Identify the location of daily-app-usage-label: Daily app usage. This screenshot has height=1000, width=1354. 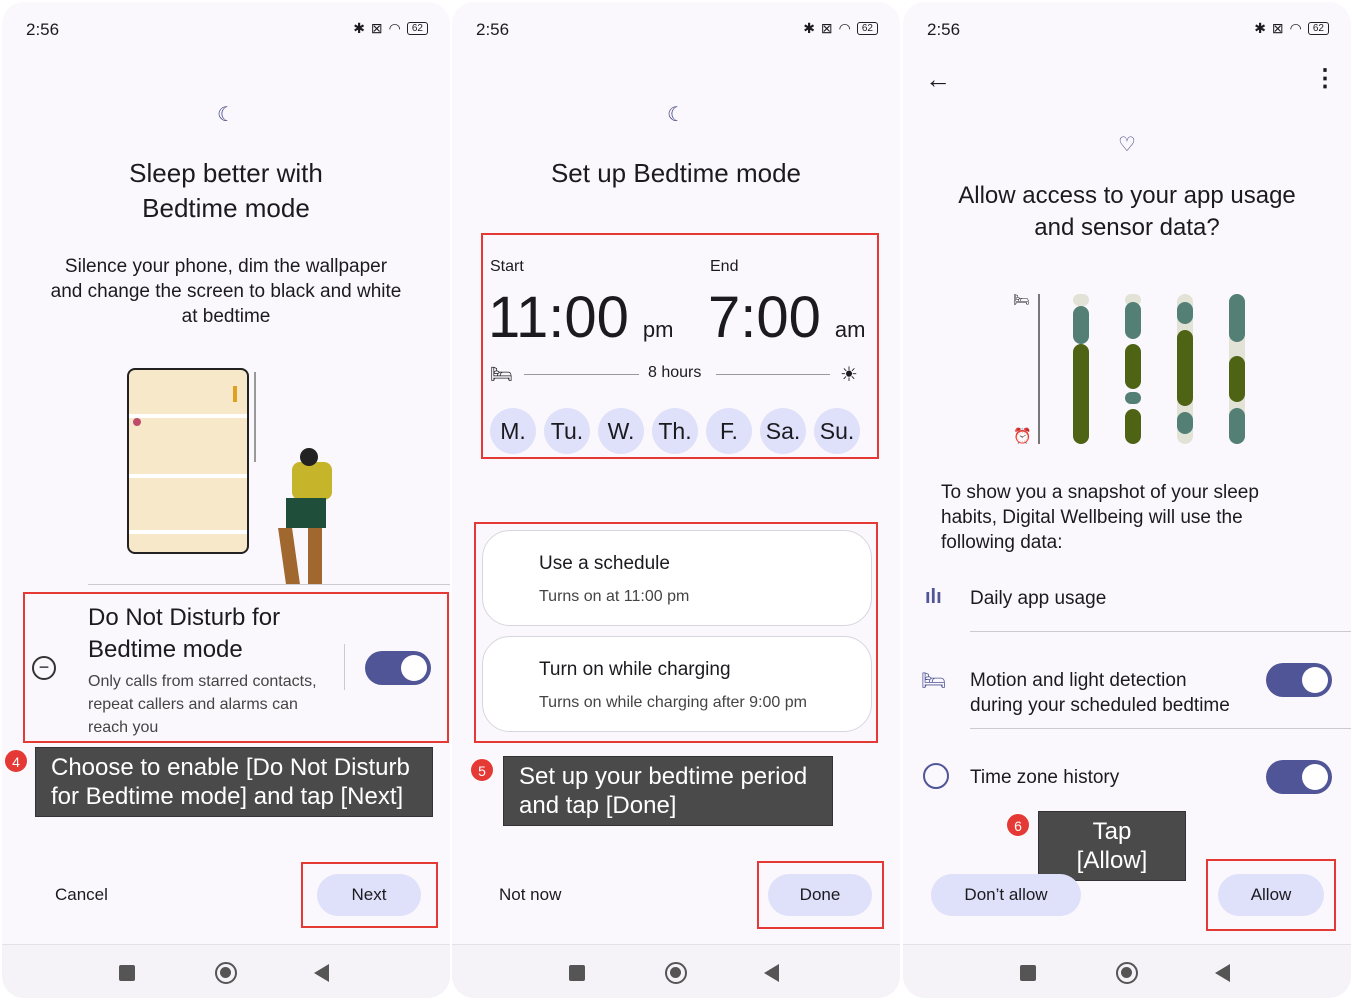
(1038, 598).